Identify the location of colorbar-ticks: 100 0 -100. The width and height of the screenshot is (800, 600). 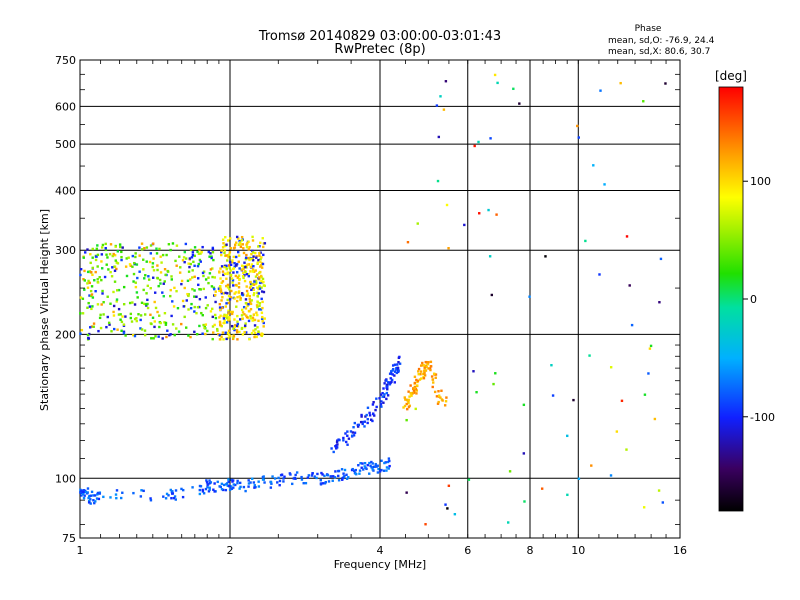
(759, 299).